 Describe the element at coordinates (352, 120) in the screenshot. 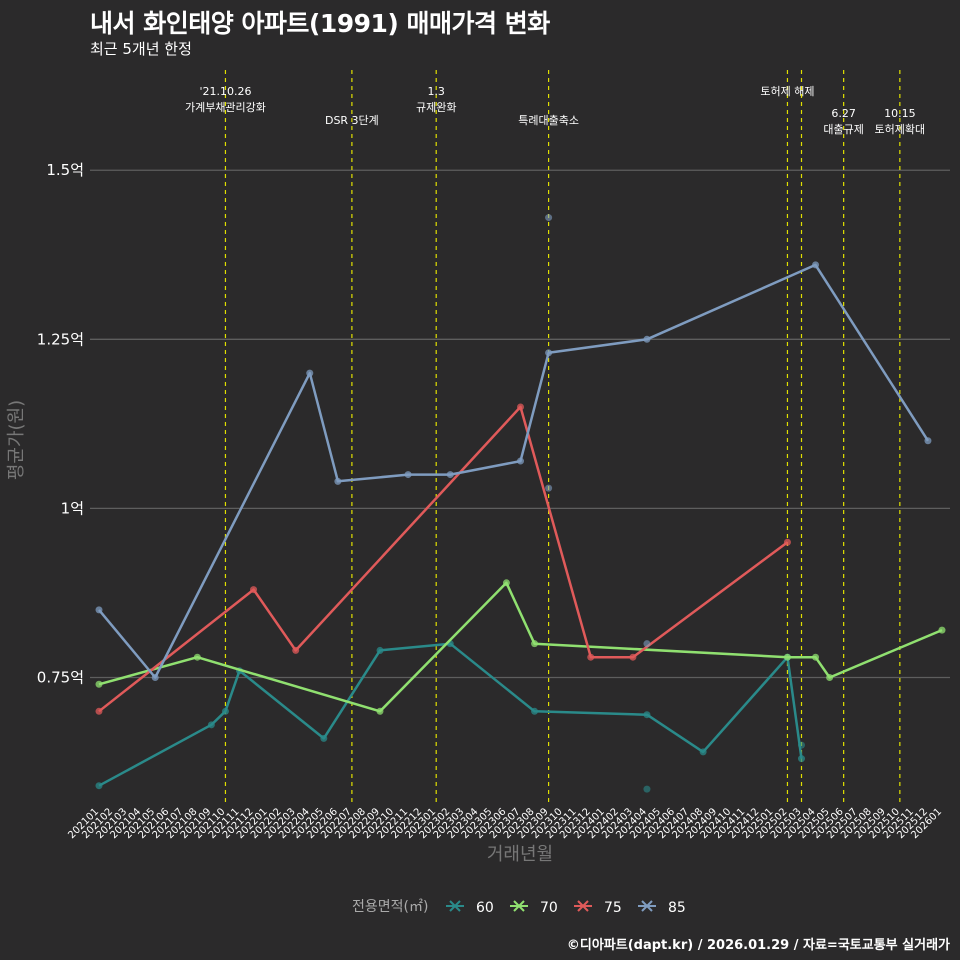

I see `event-label: DSR 3단계` at that location.